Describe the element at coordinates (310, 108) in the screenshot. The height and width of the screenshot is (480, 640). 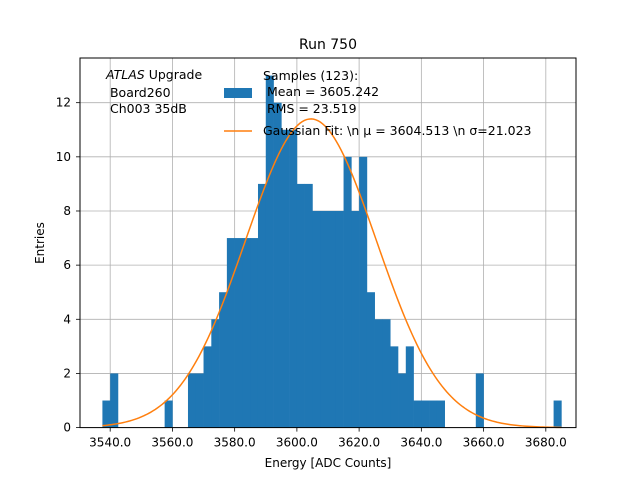
I see `legend-samples-line-3: RMS = 23.519` at that location.